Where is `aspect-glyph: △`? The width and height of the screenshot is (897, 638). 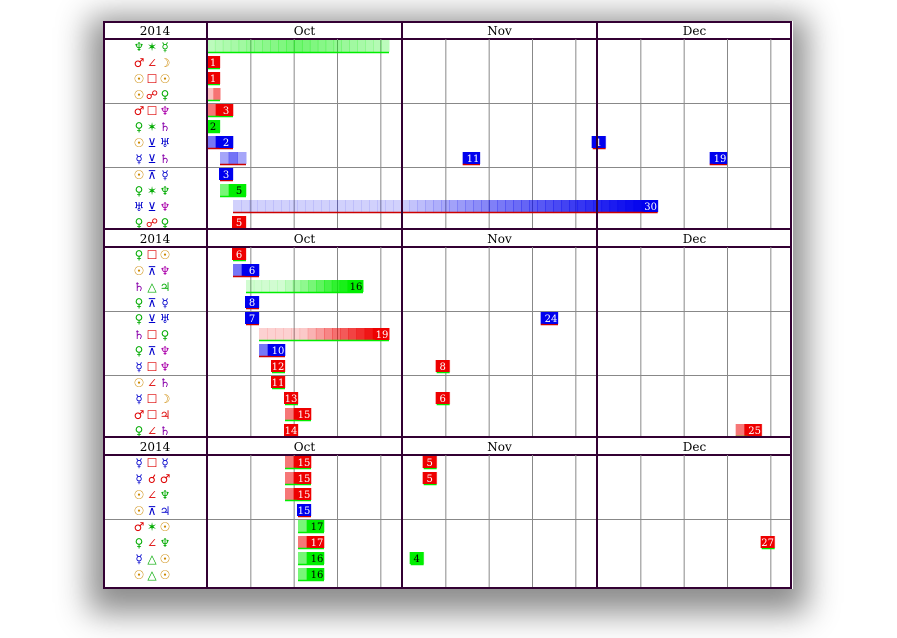
aspect-glyph: △ is located at coordinates (152, 287).